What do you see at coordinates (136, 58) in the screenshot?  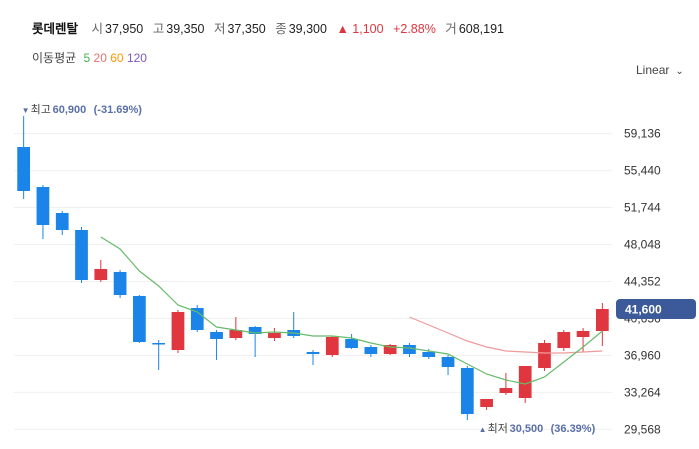 I see `ma-120-legend: 120` at bounding box center [136, 58].